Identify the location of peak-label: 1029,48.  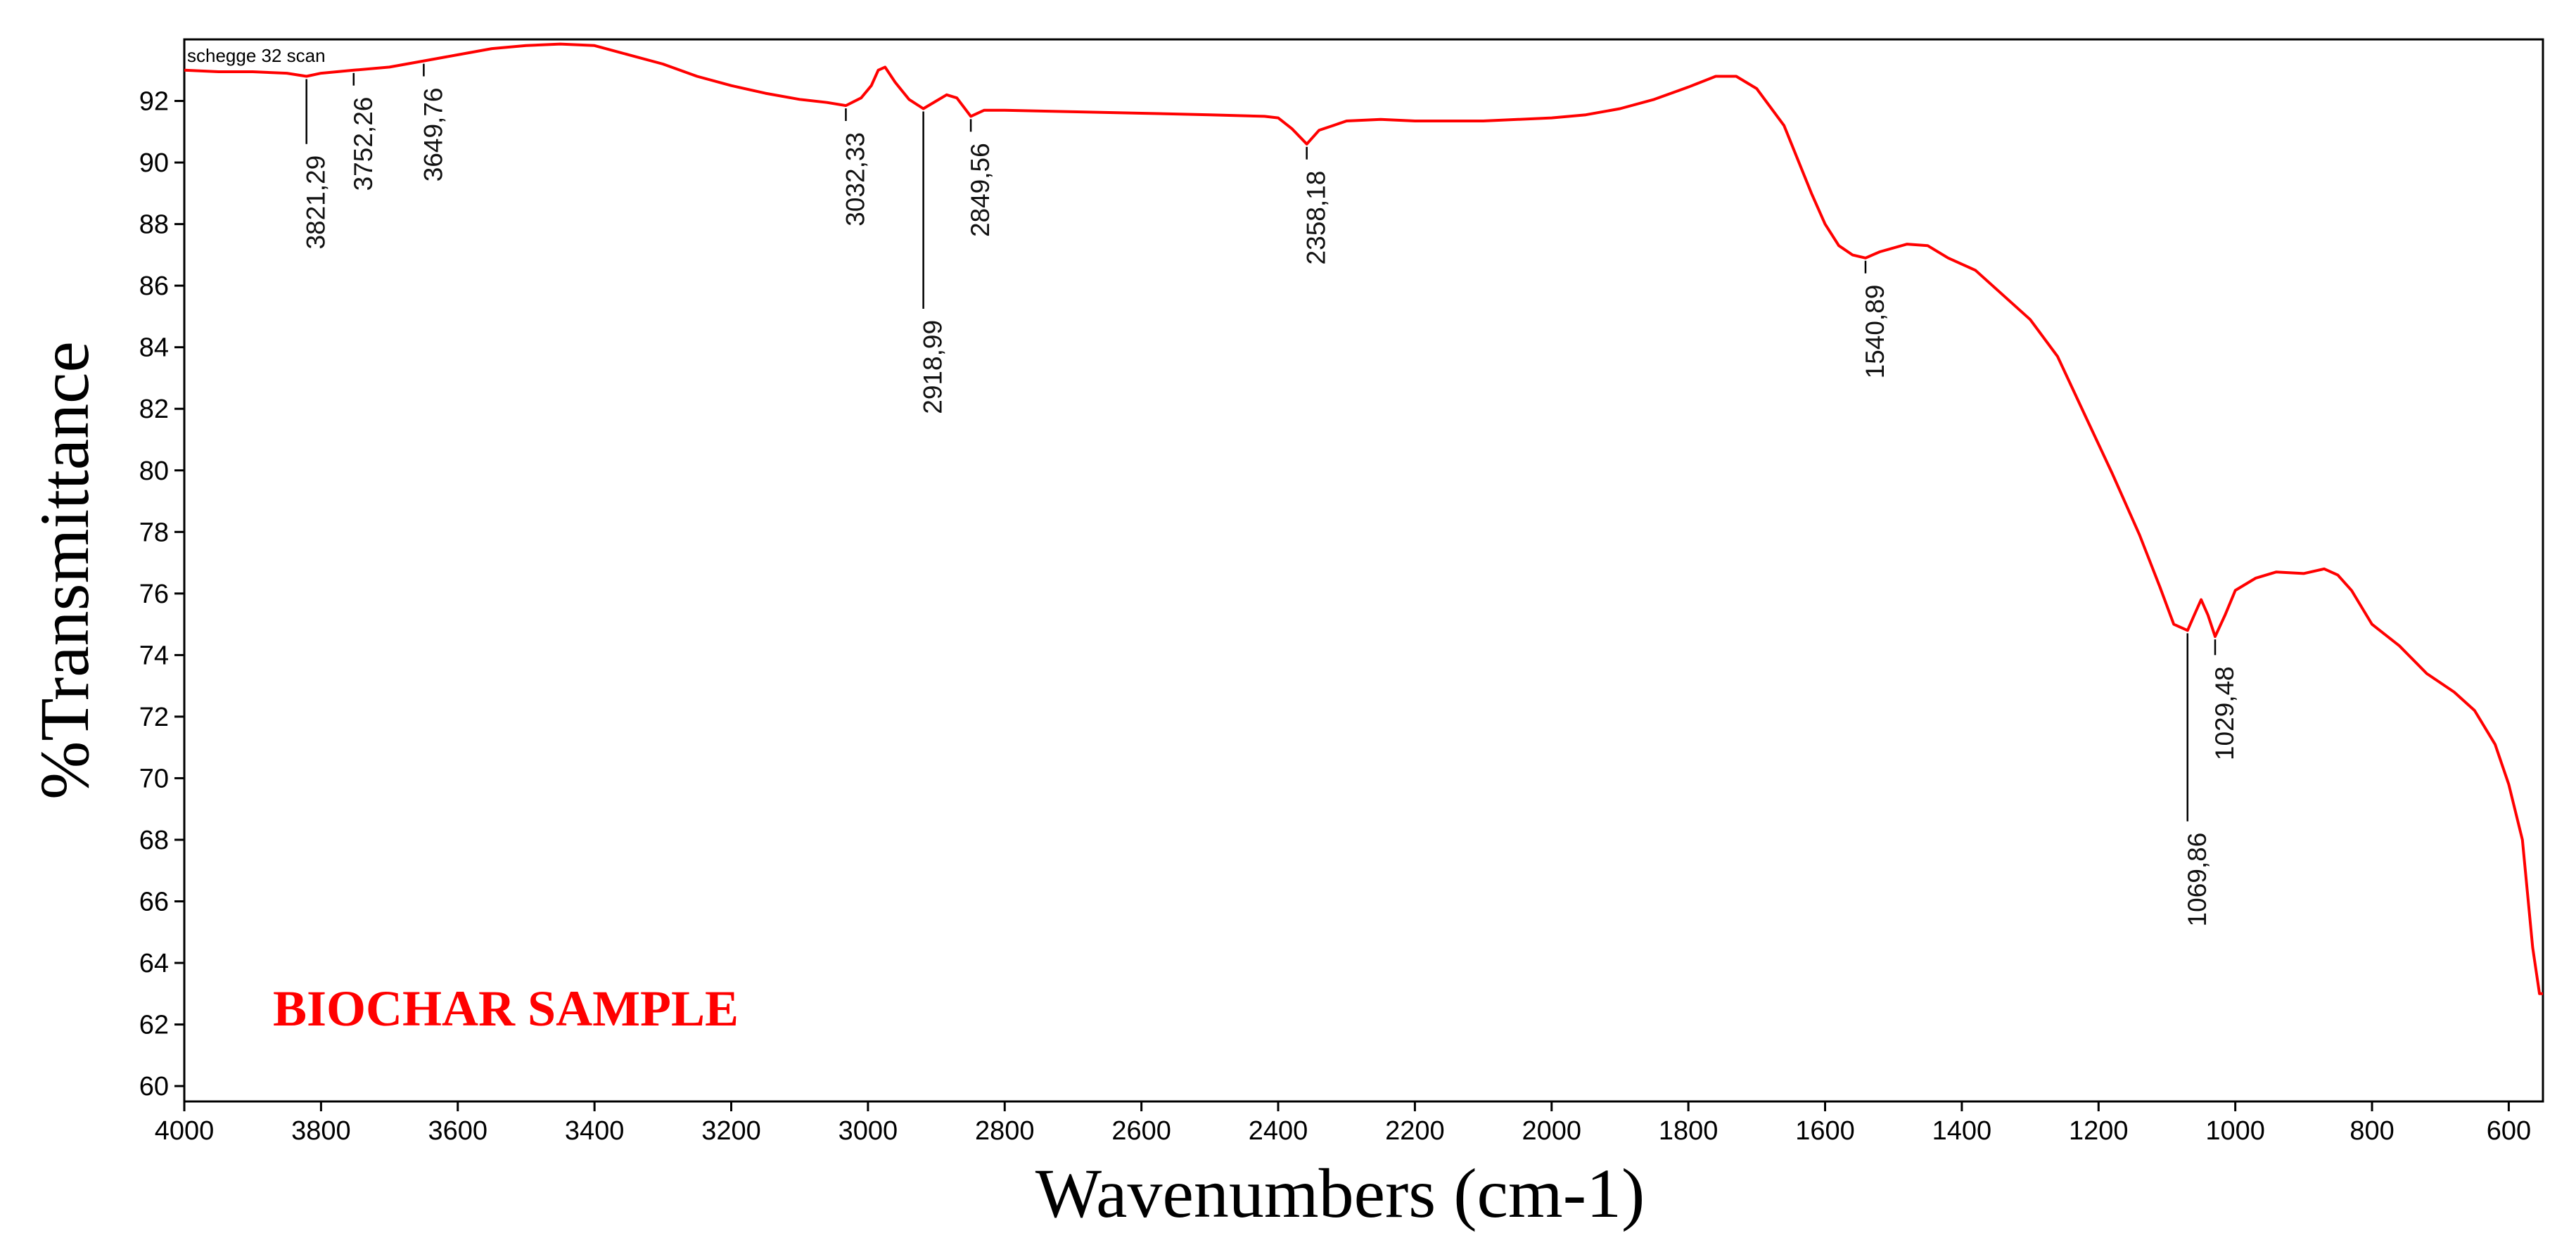
(2224, 713).